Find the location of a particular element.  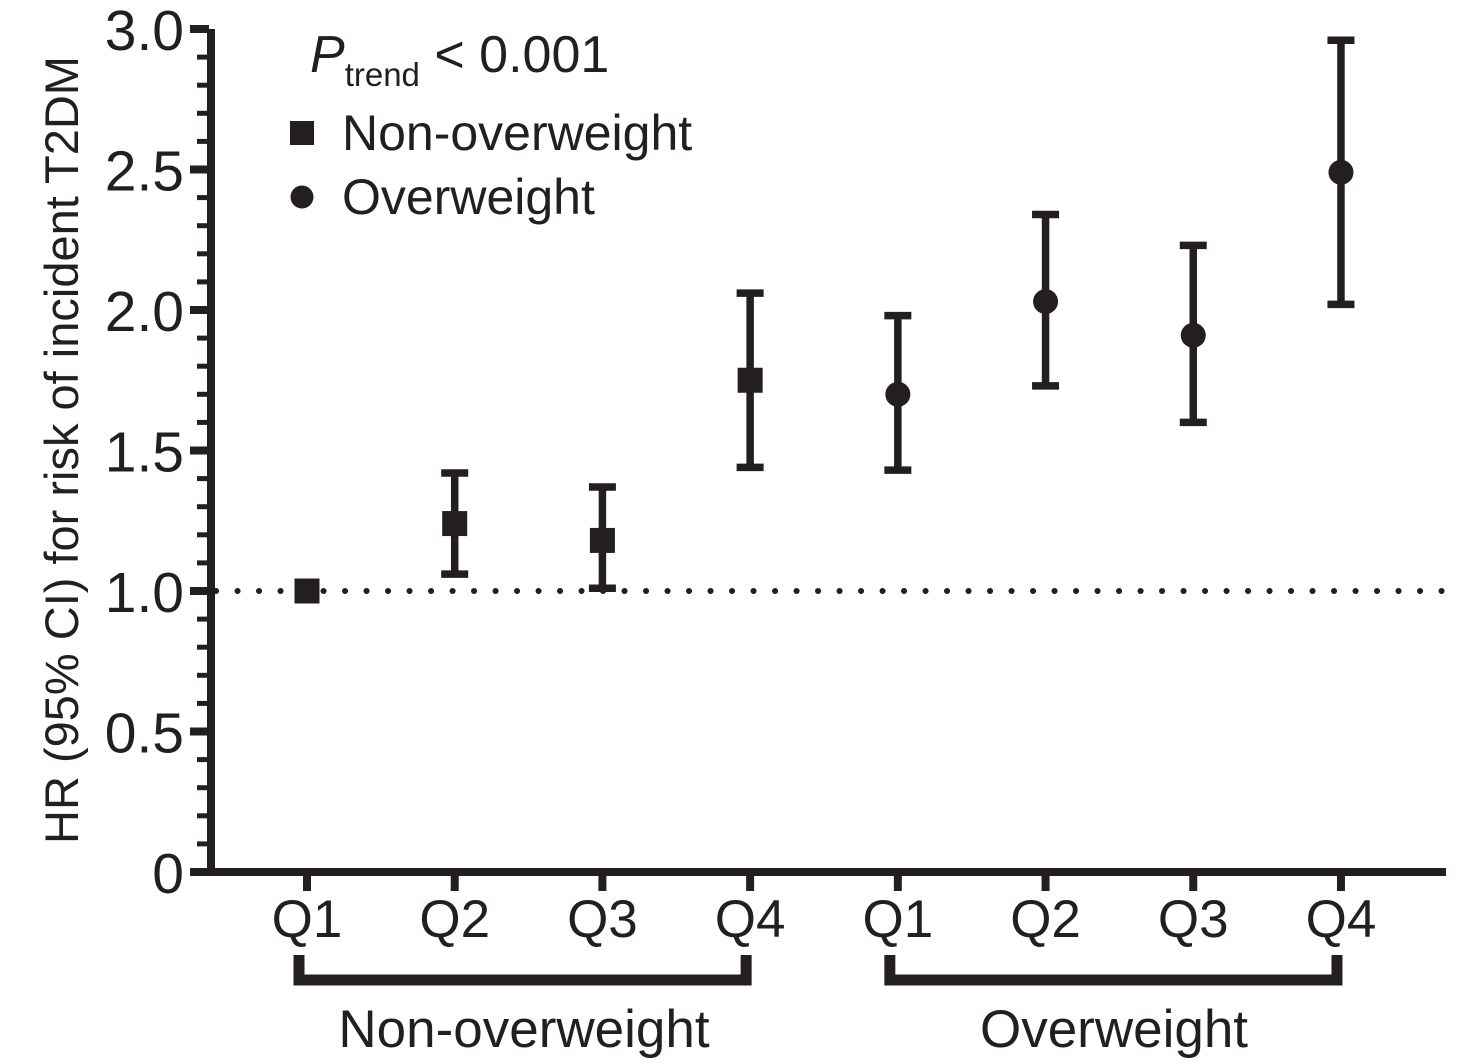

y-tick-label: 2.5 is located at coordinates (144, 172).